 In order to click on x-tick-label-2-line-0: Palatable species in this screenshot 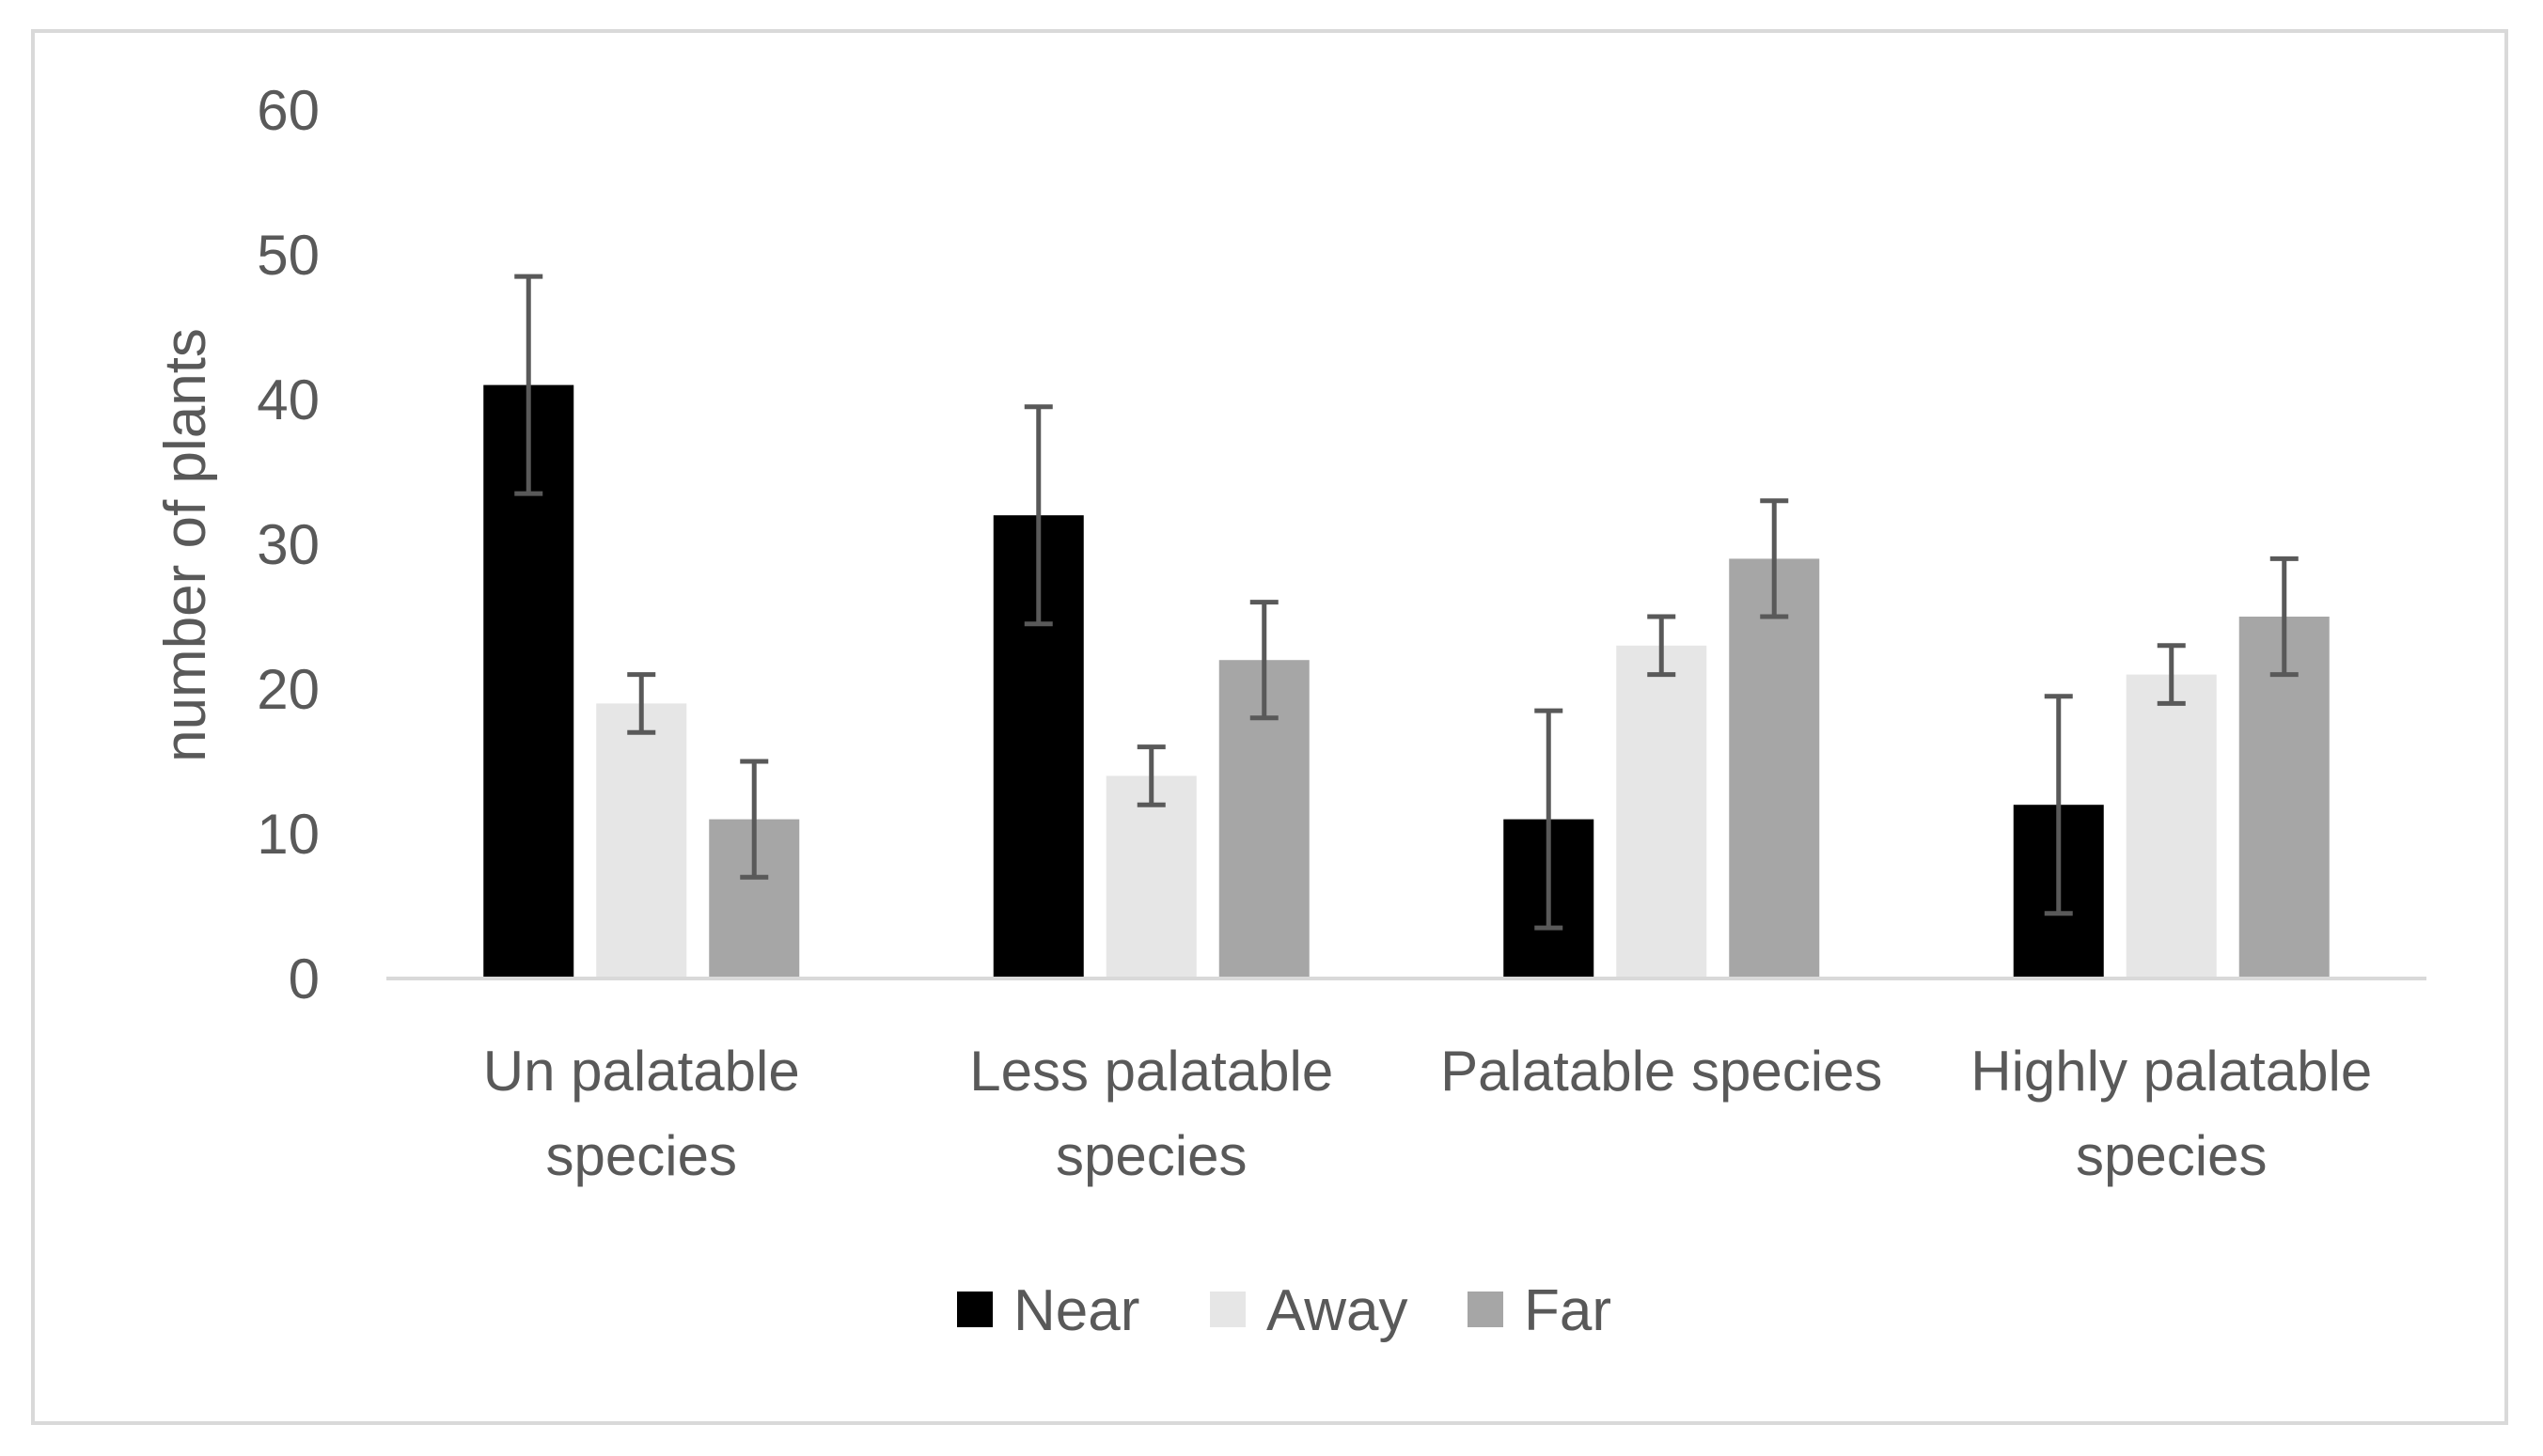, I will do `click(1661, 1071)`.